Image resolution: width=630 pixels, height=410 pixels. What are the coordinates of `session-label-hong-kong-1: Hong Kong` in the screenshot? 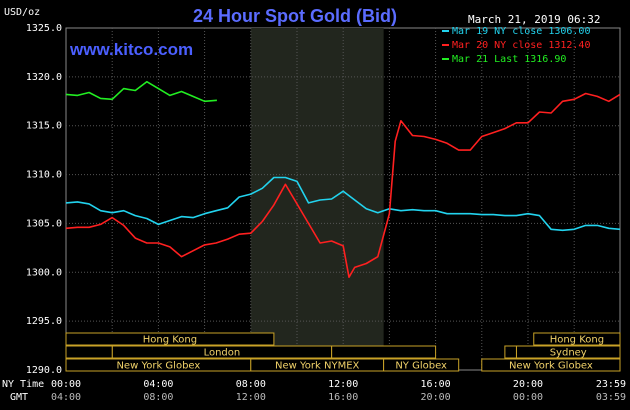 It's located at (170, 340).